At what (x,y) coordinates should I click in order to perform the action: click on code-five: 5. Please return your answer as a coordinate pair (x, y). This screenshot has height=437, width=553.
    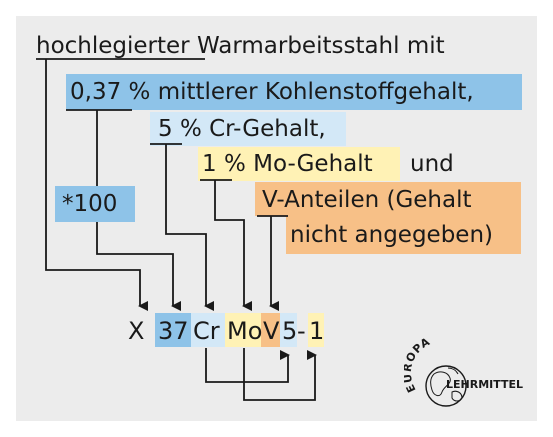
    Looking at the image, I should click on (290, 331).